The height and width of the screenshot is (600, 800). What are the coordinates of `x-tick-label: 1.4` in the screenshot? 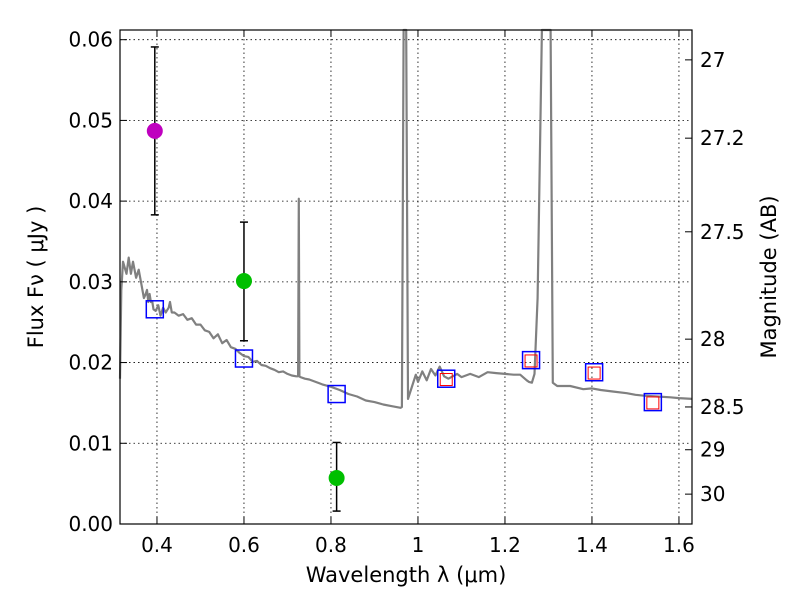 It's located at (592, 545).